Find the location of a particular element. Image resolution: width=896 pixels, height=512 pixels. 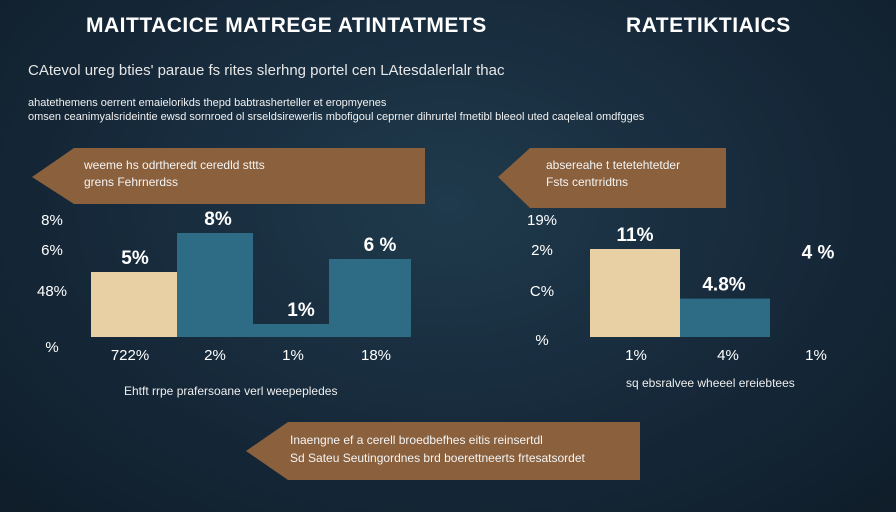

banner-right-line-2: Fsts centrridtns is located at coordinates (587, 182).